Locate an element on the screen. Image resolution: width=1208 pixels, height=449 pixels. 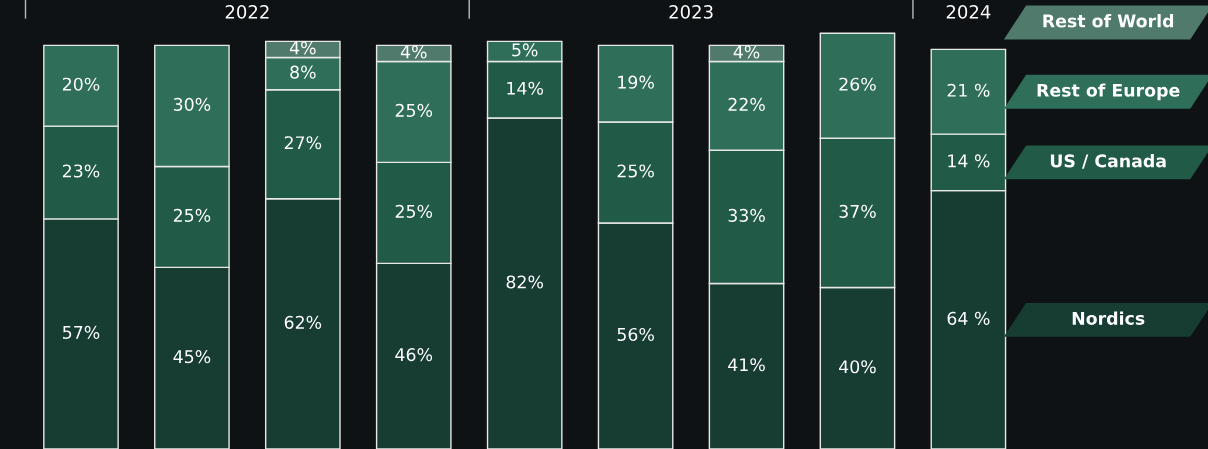
data-label: 62% is located at coordinates (303, 322).